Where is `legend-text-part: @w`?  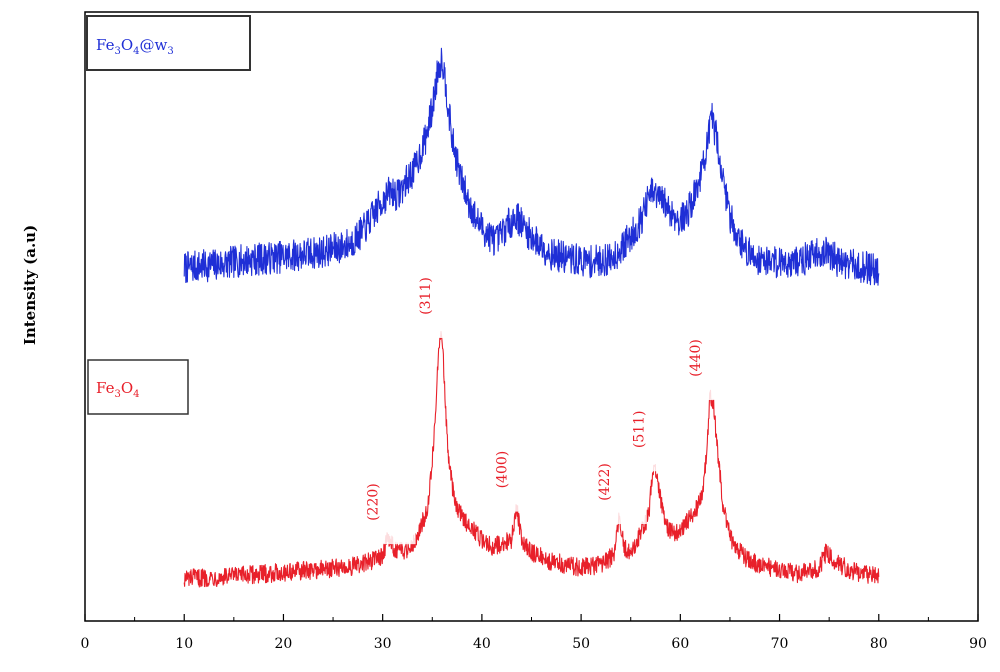
legend-text-part: @w is located at coordinates (154, 45).